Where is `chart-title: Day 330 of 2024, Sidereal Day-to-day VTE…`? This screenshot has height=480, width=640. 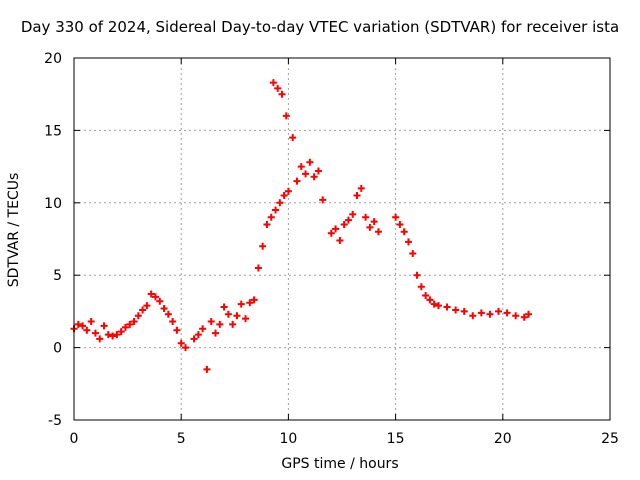
chart-title: Day 330 of 2024, Sidereal Day-to-day VTE… is located at coordinates (320, 27).